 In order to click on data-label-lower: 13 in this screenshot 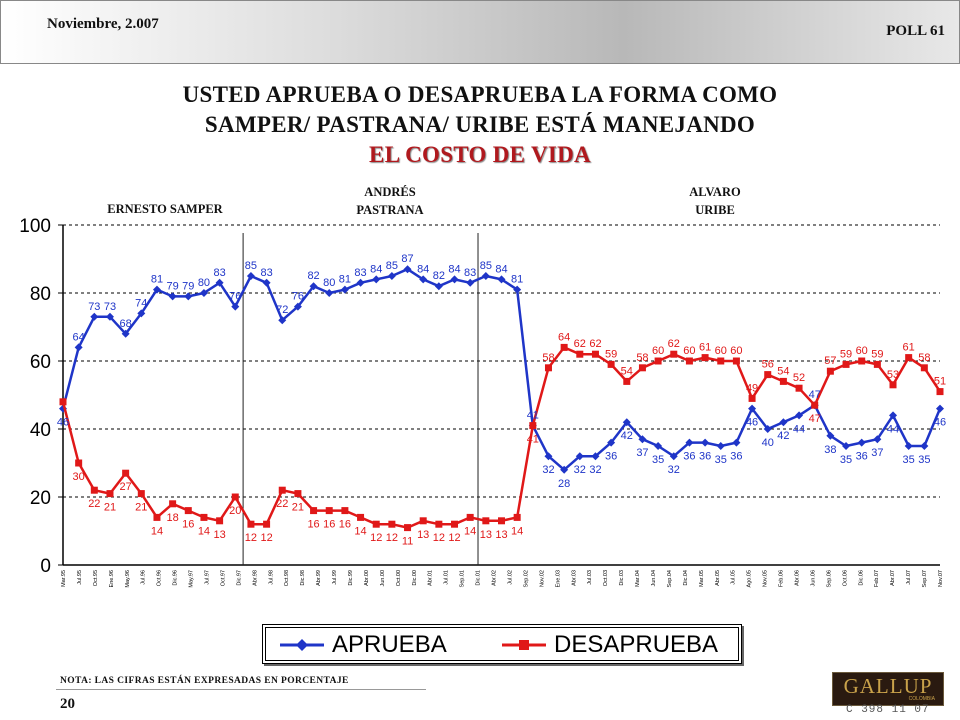, I will do `click(423, 535)`.